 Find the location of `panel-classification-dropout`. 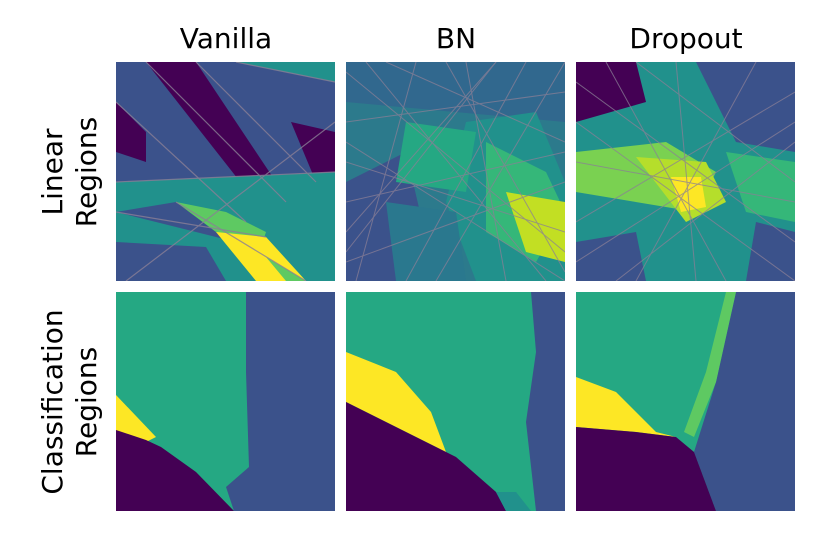

panel-classification-dropout is located at coordinates (685, 401).